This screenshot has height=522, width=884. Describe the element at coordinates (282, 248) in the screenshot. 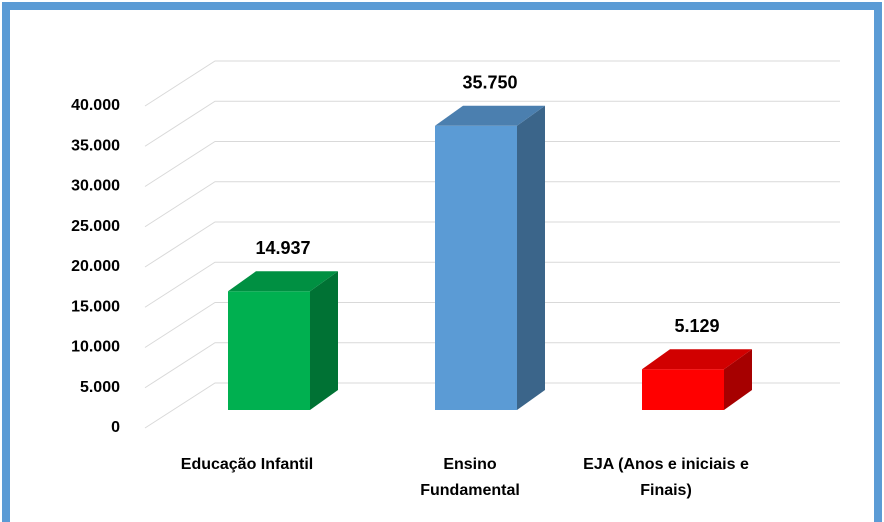

I see `value-label: 14.937` at that location.